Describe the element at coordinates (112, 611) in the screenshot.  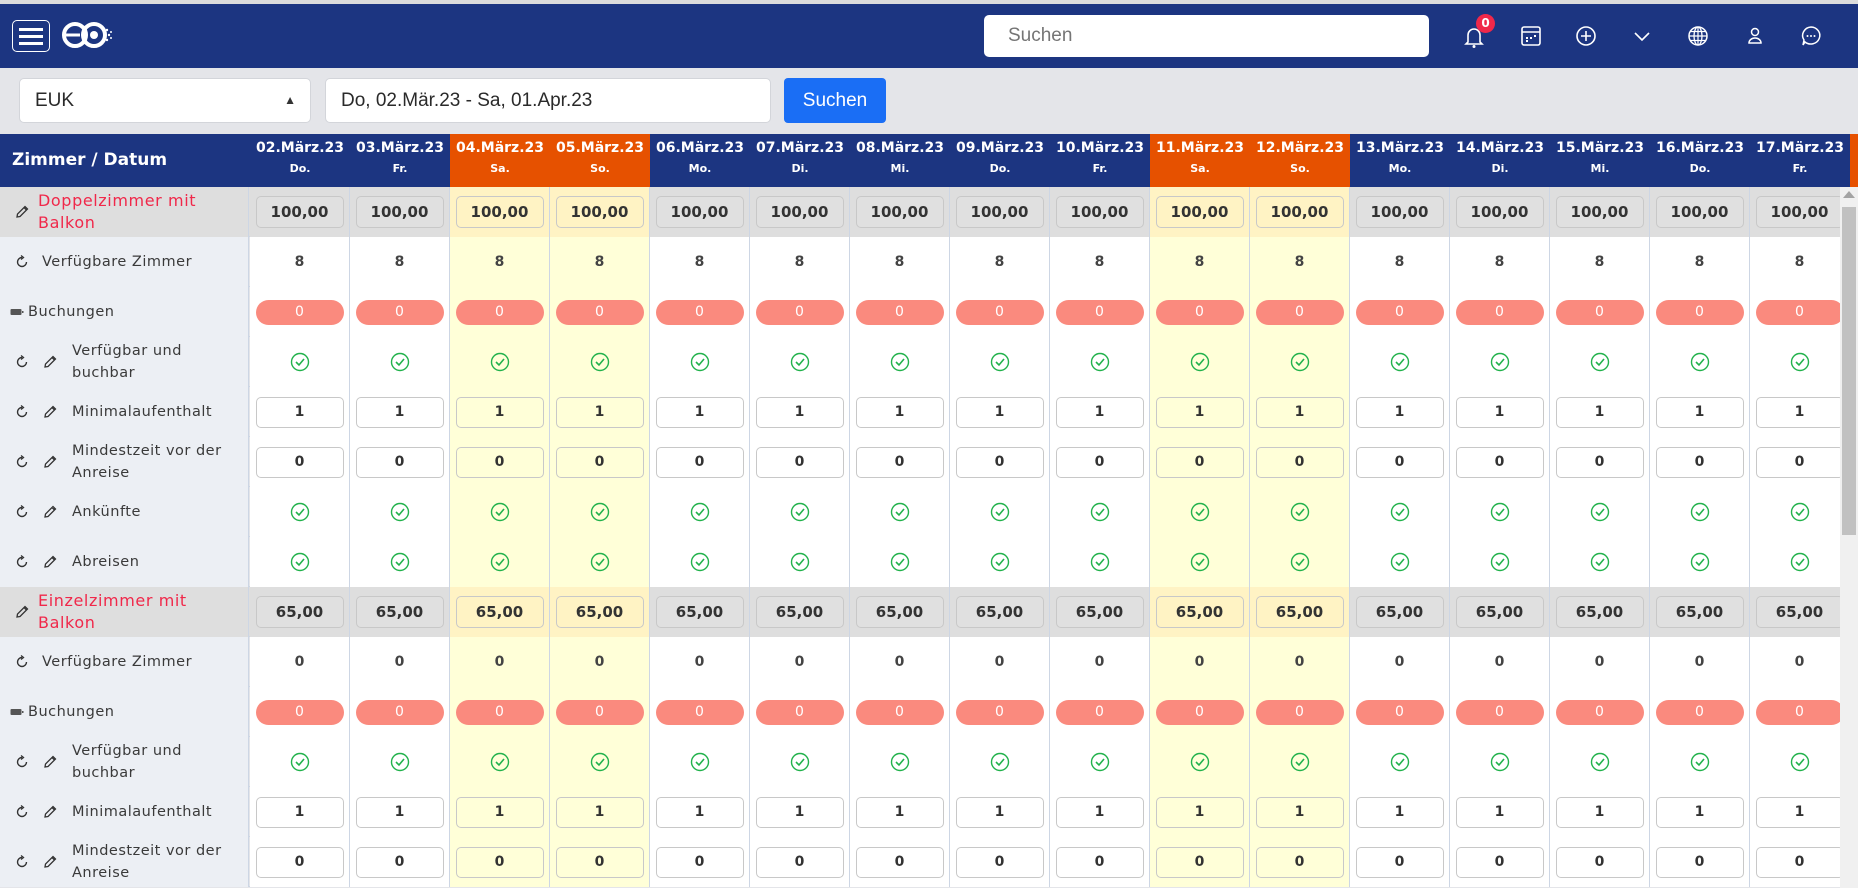
I see `room-name: Einzelzimmer mit Balkon` at that location.